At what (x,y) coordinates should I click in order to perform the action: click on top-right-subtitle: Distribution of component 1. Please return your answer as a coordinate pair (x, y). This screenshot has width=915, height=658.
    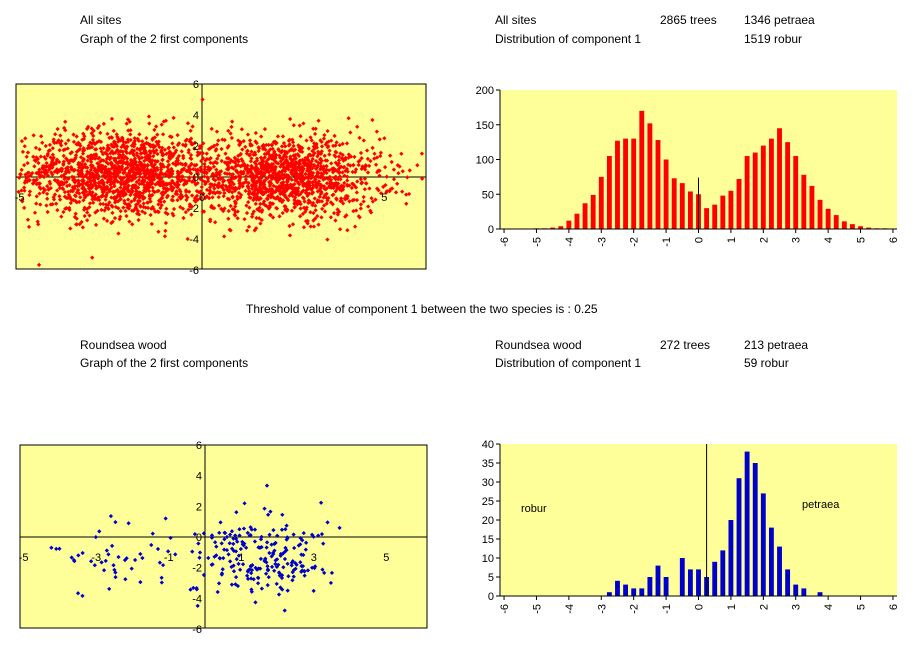
    Looking at the image, I should click on (568, 39).